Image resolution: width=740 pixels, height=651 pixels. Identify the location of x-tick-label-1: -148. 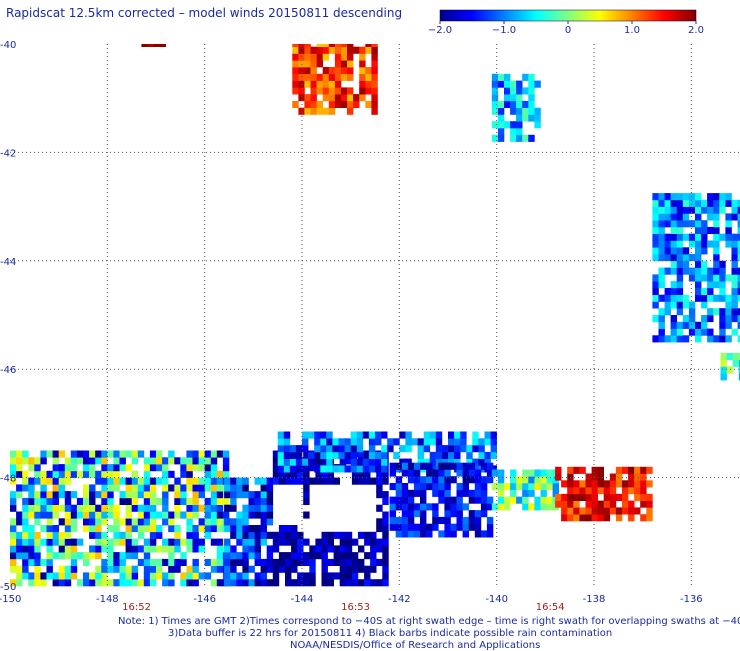
(107, 599).